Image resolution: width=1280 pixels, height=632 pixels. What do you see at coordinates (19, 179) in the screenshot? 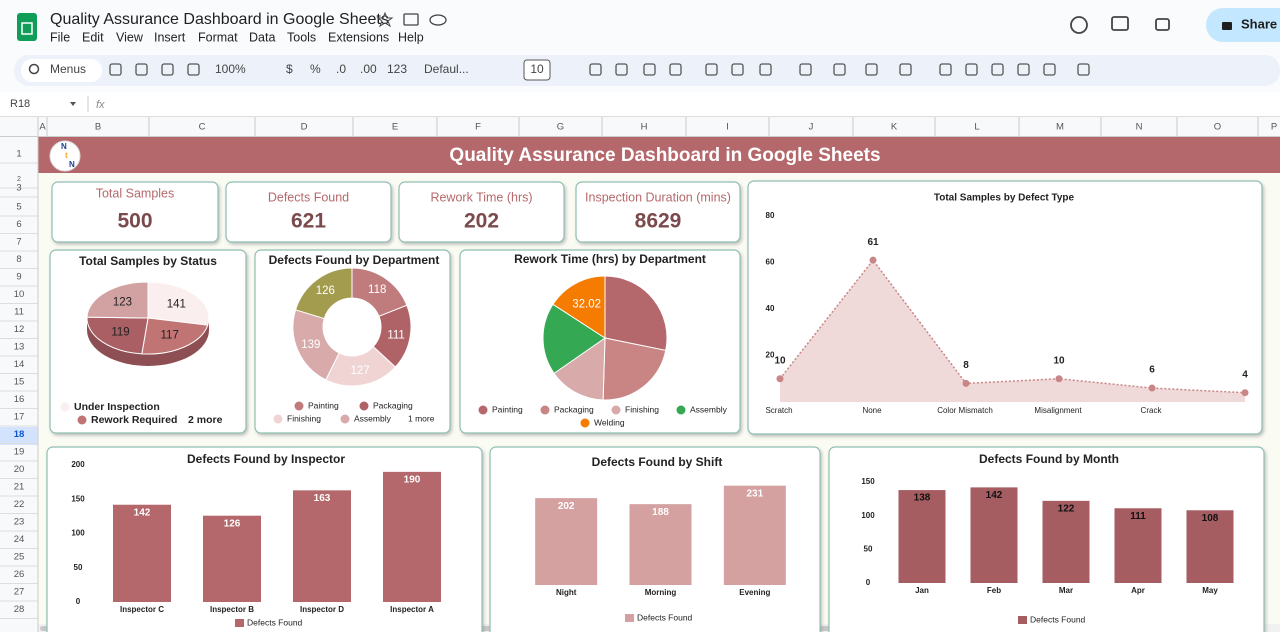
I see `row-header: 2` at bounding box center [19, 179].